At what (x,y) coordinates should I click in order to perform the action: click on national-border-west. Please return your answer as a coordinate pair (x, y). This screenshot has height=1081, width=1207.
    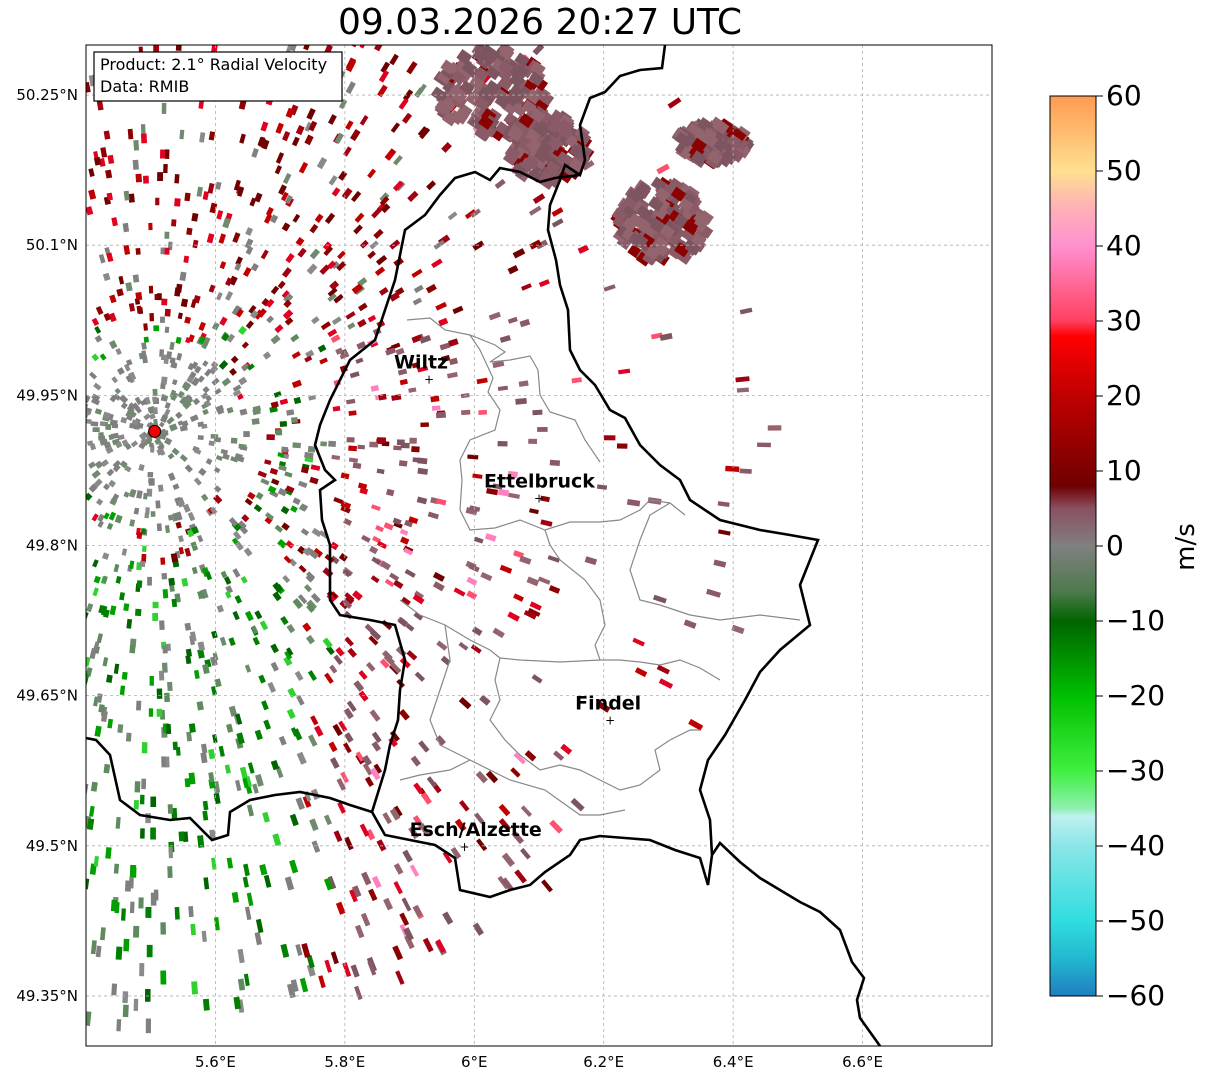
    Looking at the image, I should click on (447, 489).